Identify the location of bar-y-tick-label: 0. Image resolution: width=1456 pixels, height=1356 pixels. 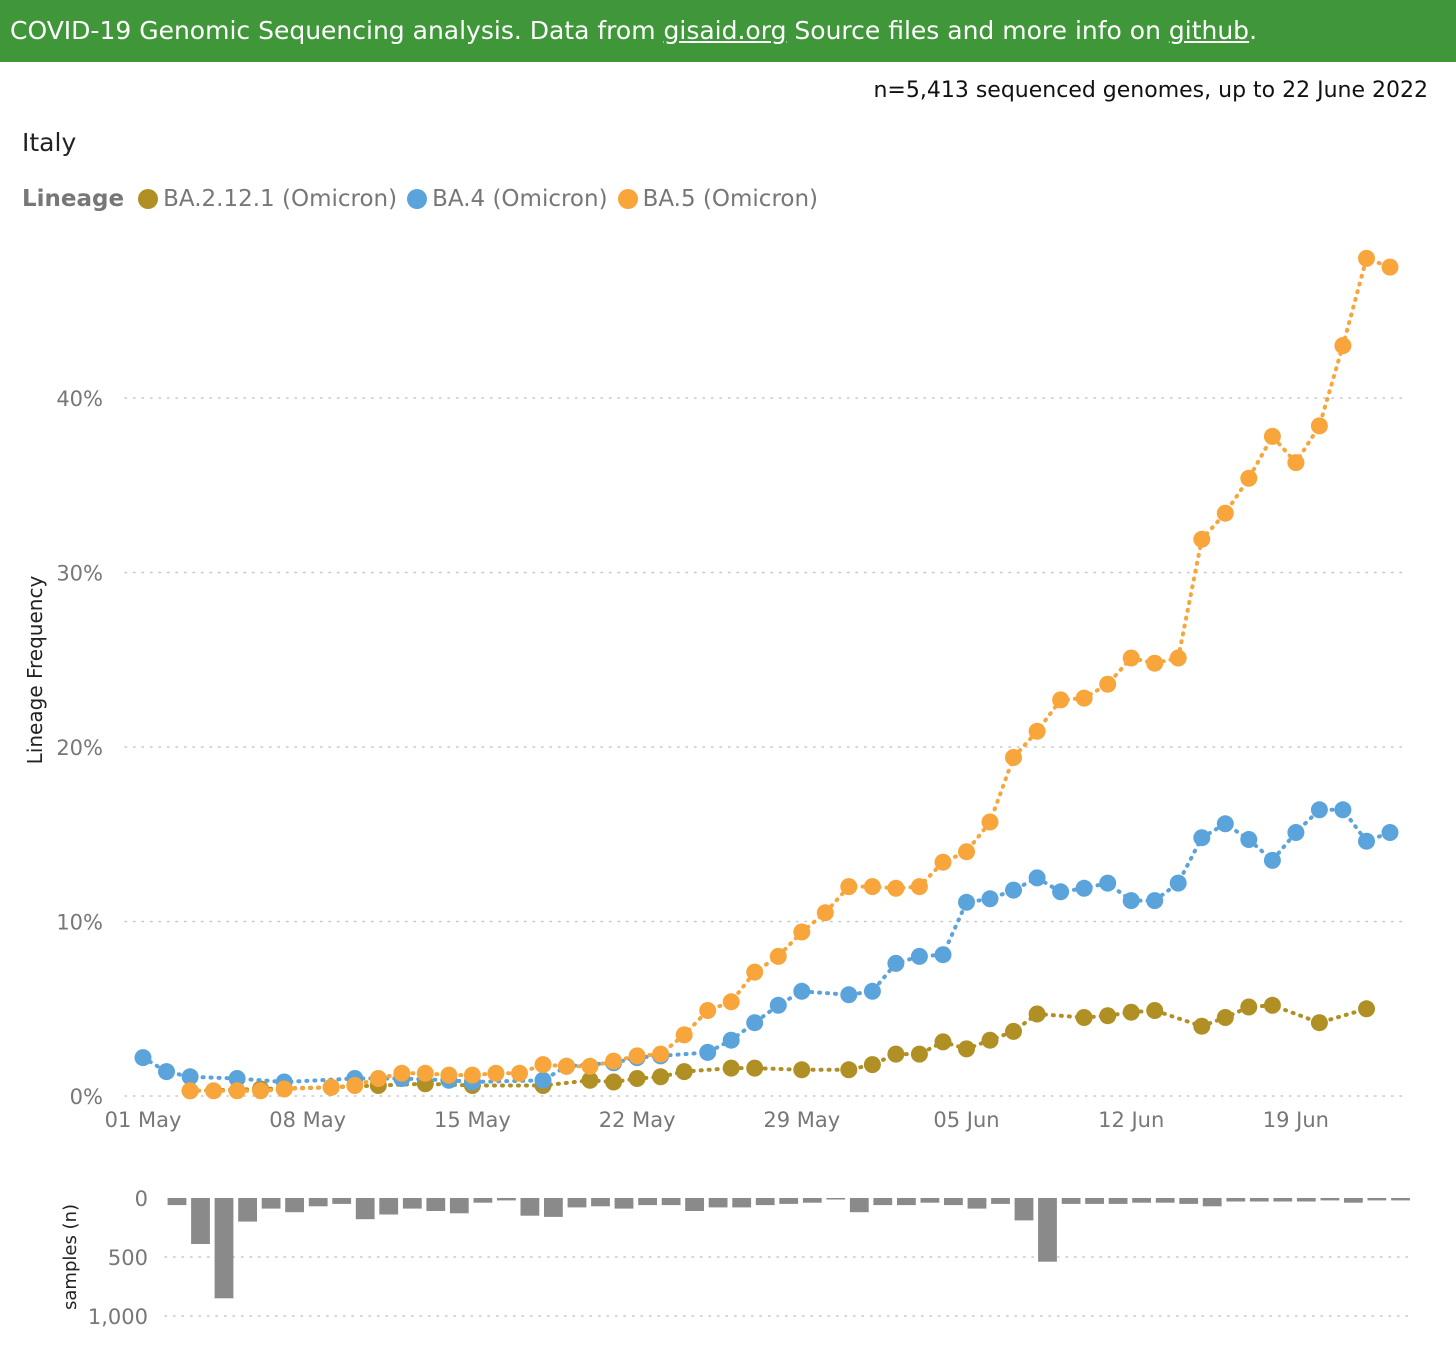
(141, 1199).